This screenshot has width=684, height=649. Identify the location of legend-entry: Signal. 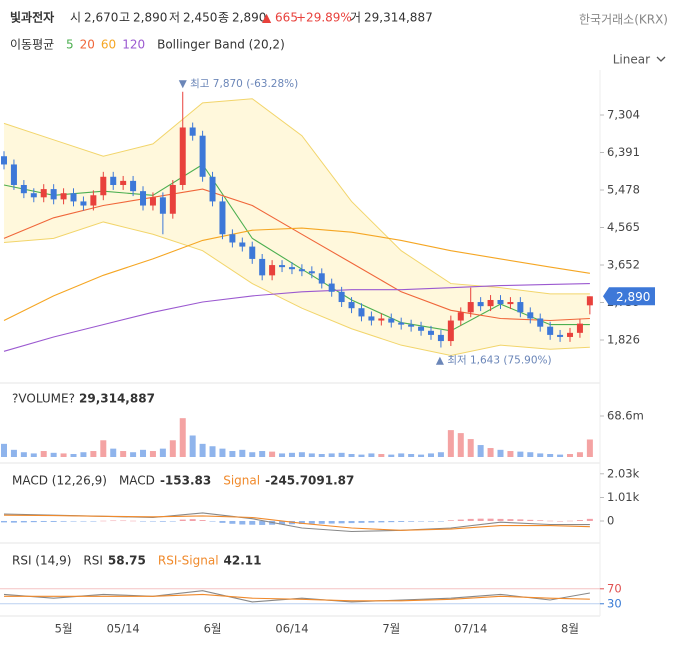
(241, 481).